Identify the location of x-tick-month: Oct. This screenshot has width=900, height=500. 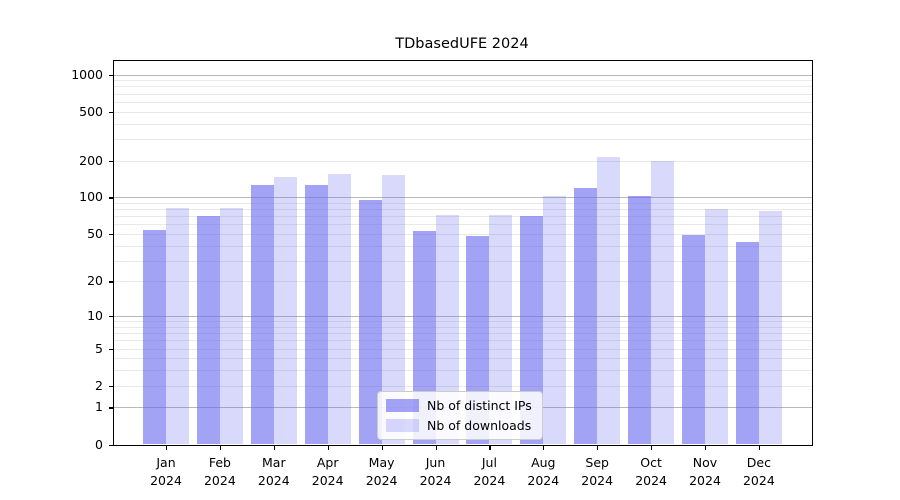
(651, 462).